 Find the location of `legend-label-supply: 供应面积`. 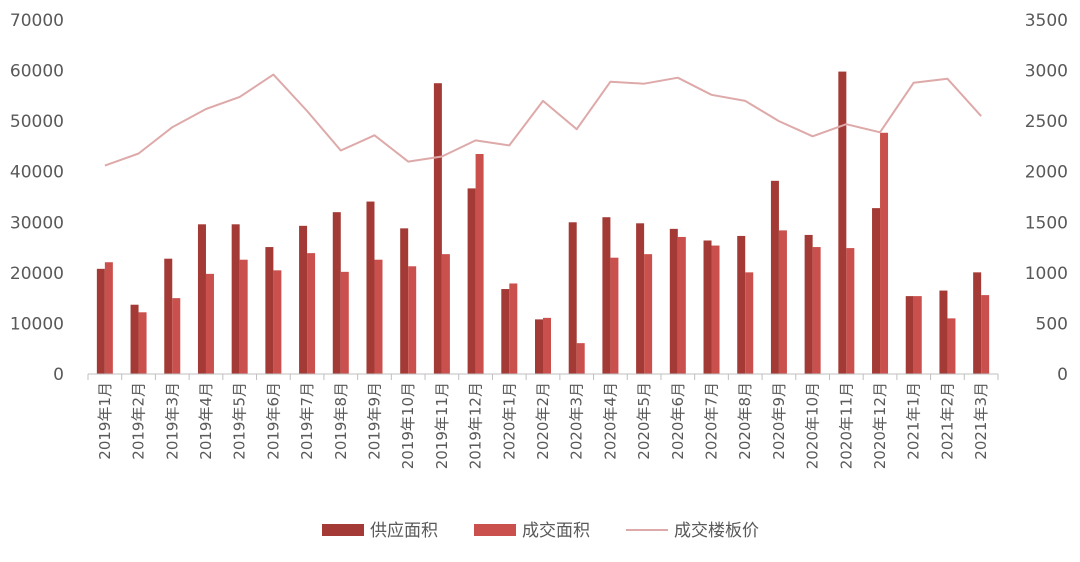

legend-label-supply: 供应面积 is located at coordinates (404, 531).